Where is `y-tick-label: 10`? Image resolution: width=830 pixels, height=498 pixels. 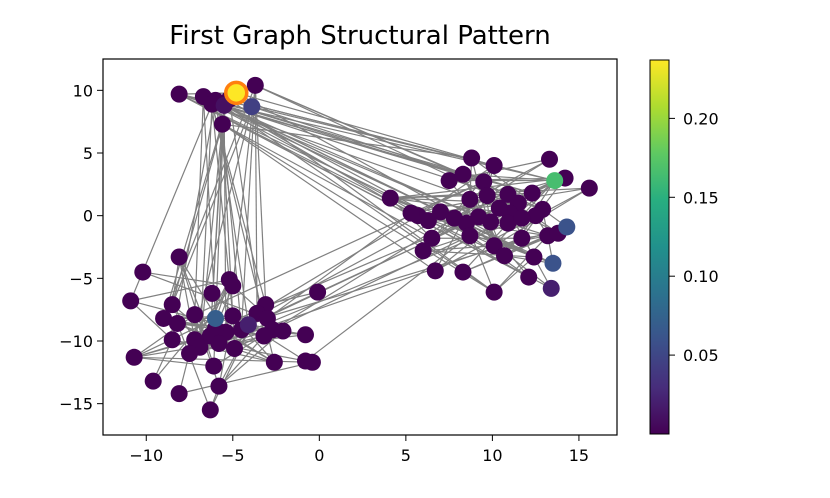 y-tick-label: 10 is located at coordinates (83, 90).